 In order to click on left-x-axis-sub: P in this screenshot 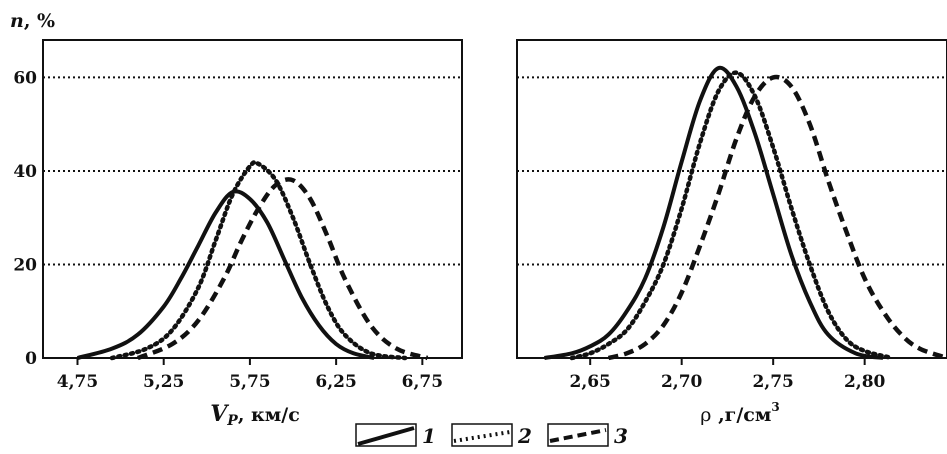, I will do `click(232, 421)`.